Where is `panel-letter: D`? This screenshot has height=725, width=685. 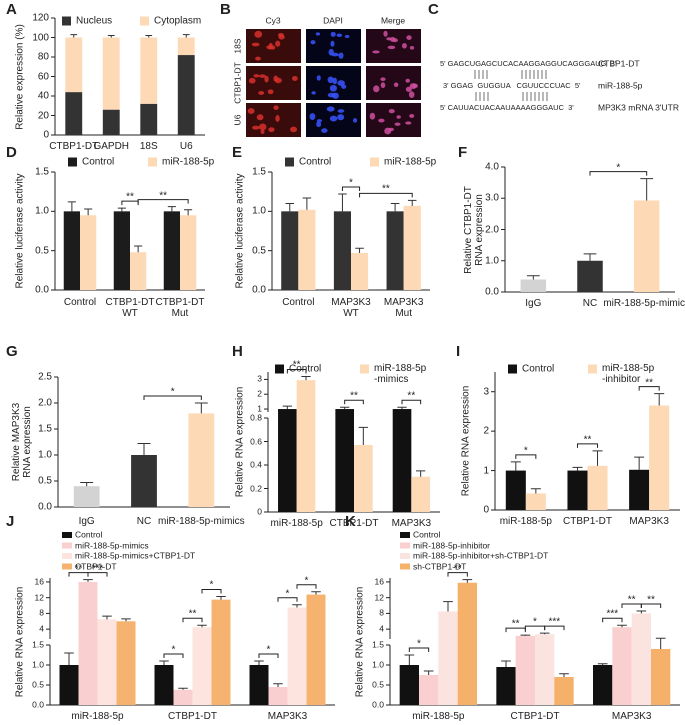 panel-letter: D is located at coordinates (11, 152).